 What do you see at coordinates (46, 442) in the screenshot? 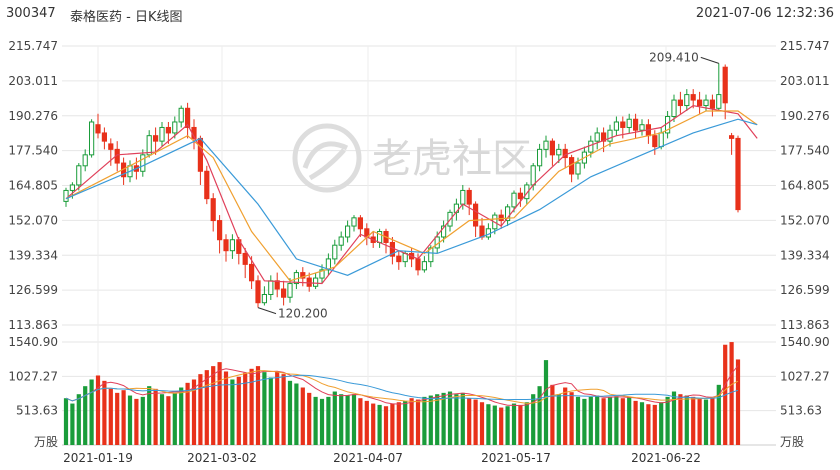
I see `volume-unit-left: 万股` at bounding box center [46, 442].